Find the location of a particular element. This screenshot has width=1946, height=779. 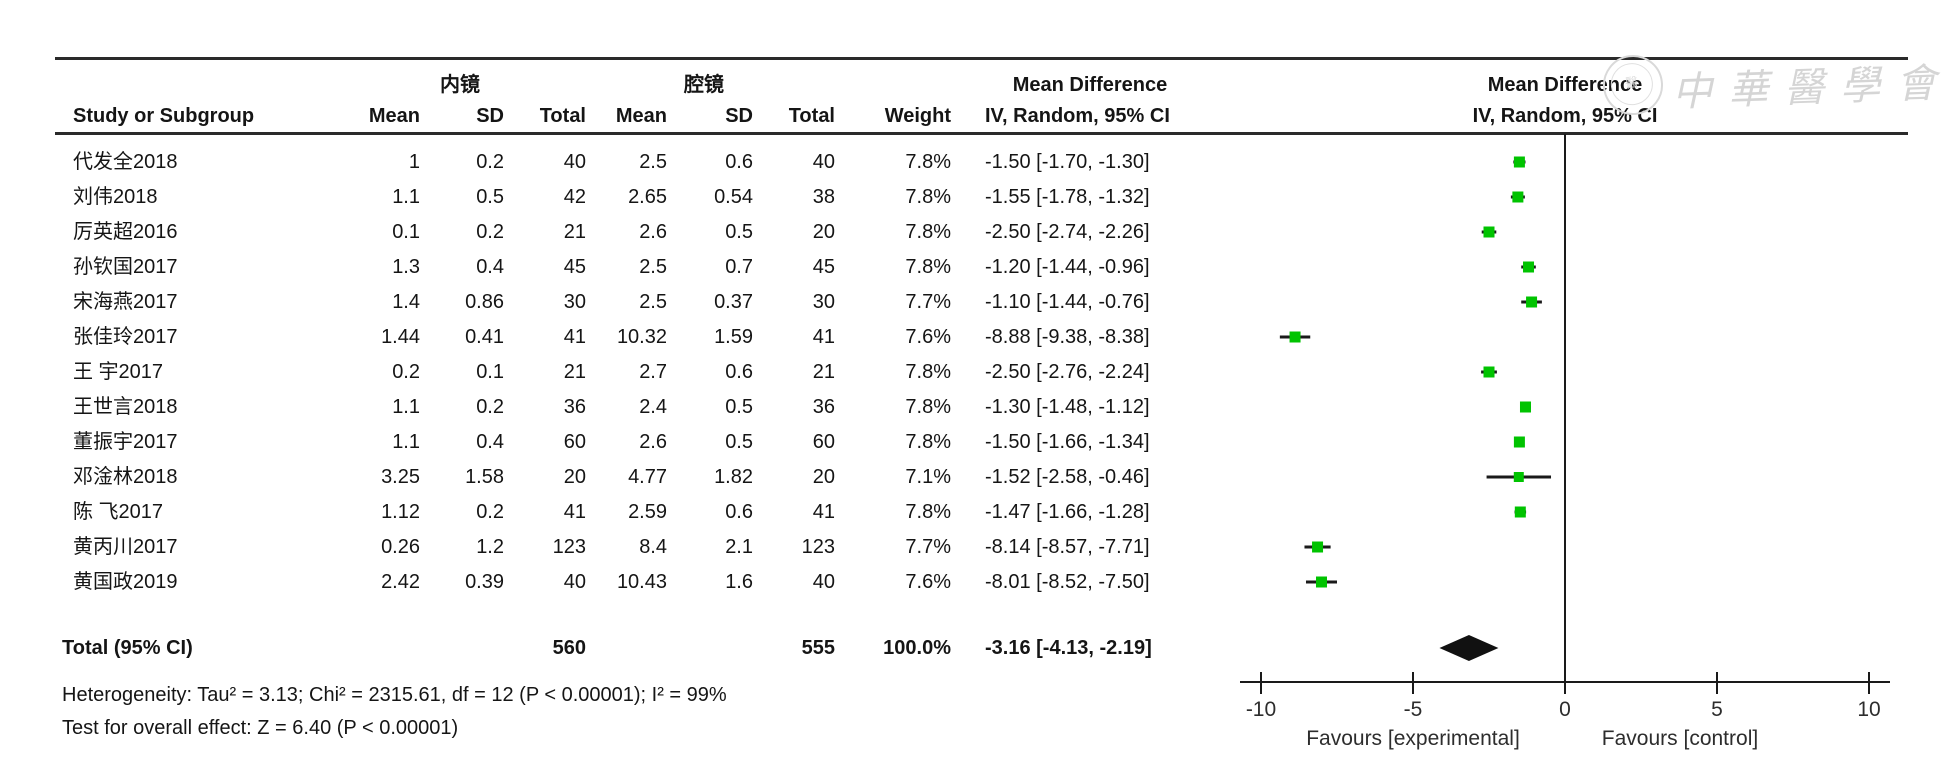

study-row-total1: 30 is located at coordinates (574, 302).